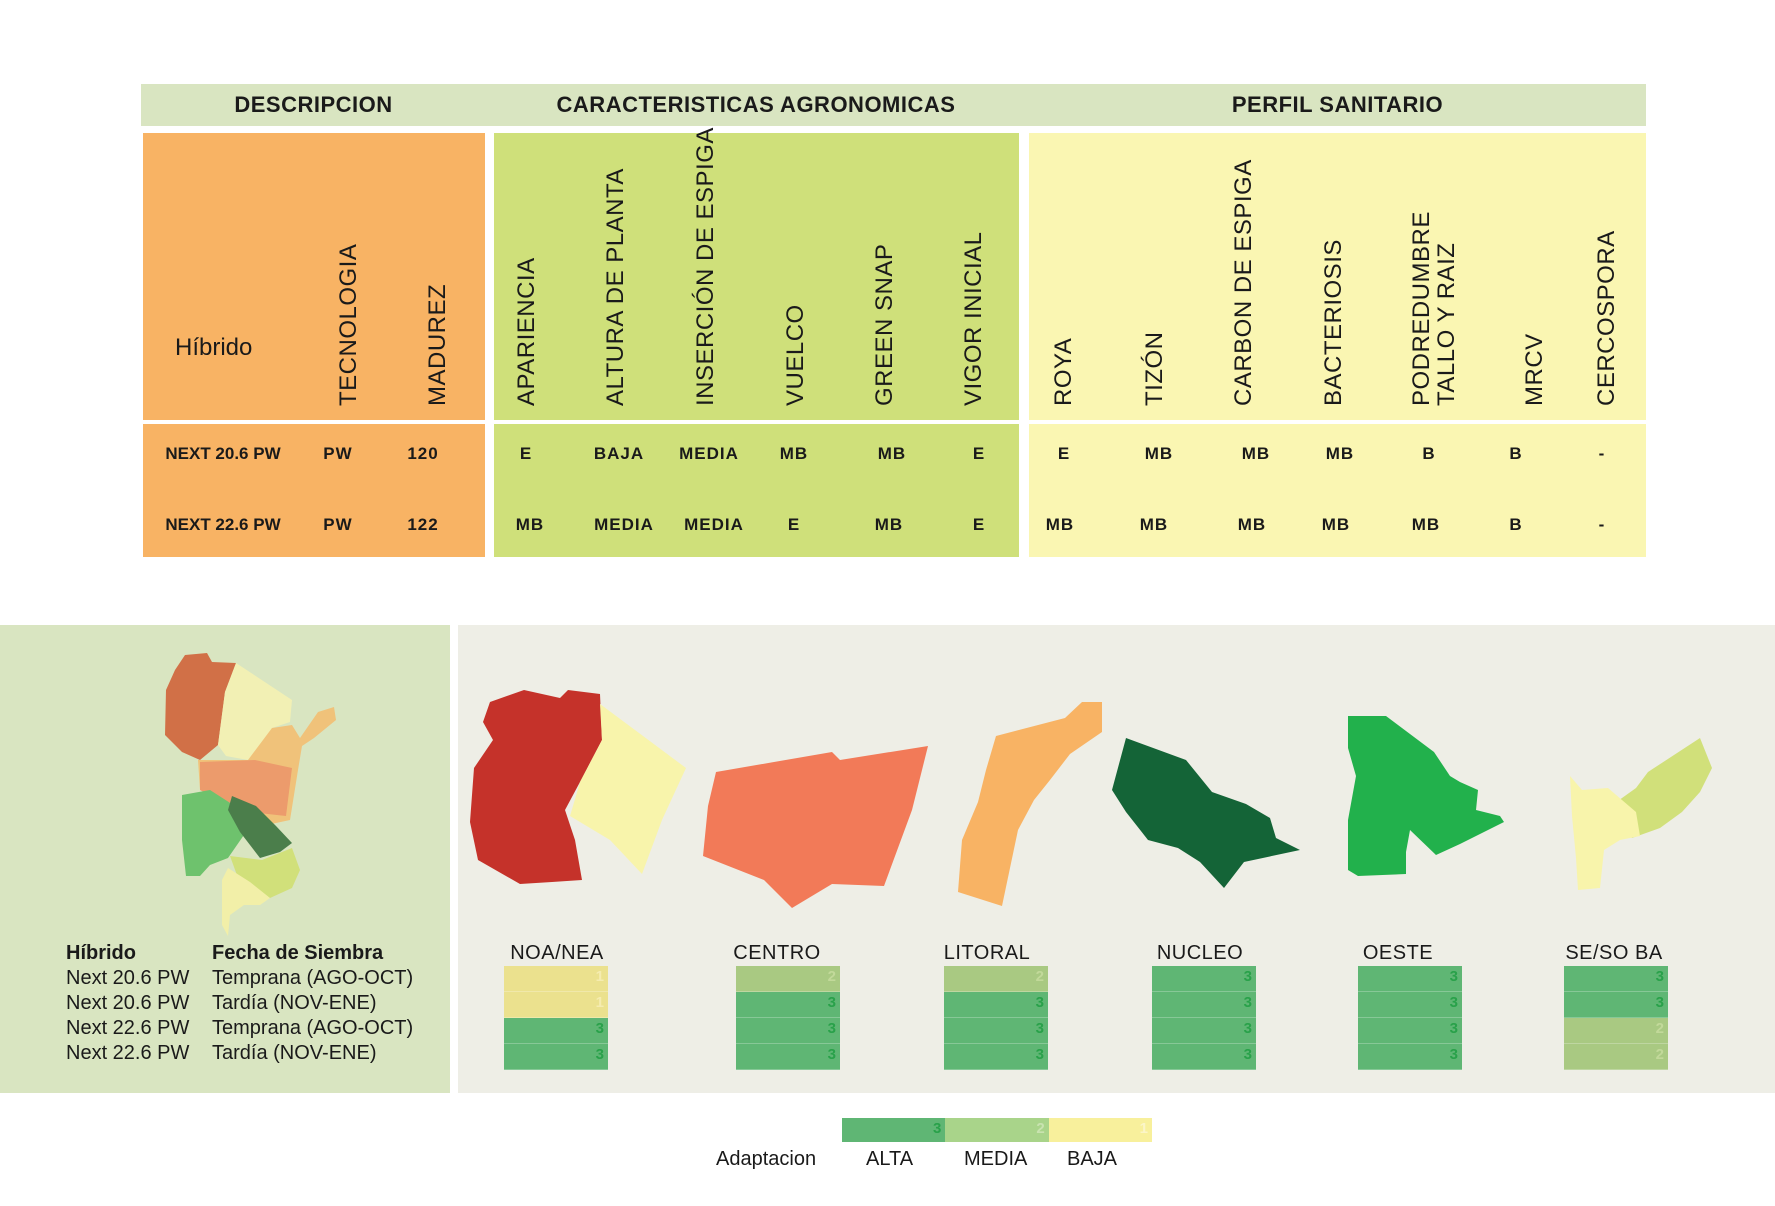 The height and width of the screenshot is (1206, 1775). What do you see at coordinates (1154, 524) in the screenshot?
I see `row2-tizon: MB` at bounding box center [1154, 524].